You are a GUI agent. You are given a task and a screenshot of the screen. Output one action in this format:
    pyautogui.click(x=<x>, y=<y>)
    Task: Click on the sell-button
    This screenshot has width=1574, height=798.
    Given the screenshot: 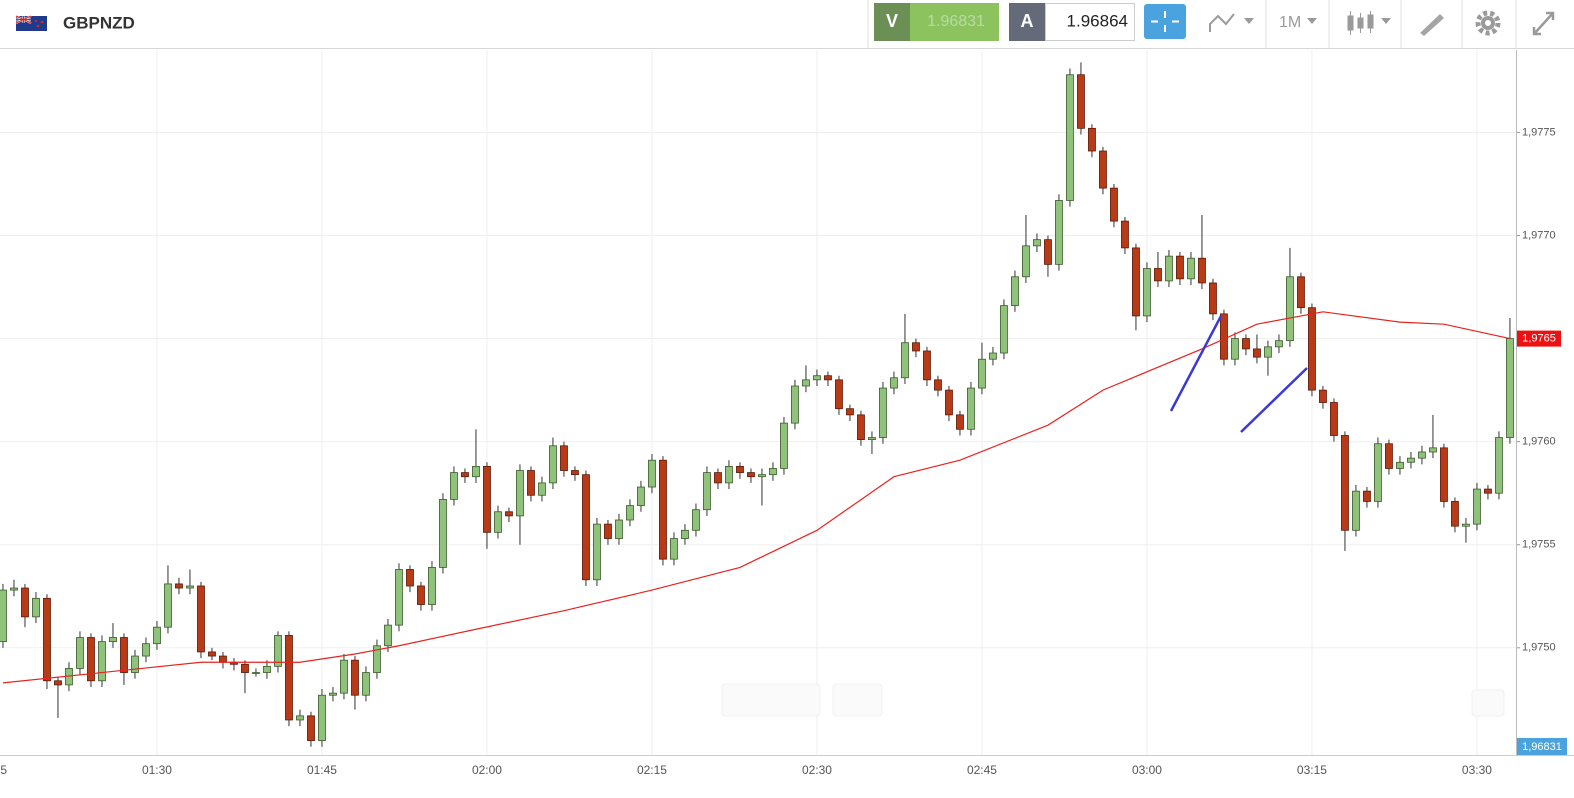 What is the action you would take?
    pyautogui.click(x=892, y=22)
    